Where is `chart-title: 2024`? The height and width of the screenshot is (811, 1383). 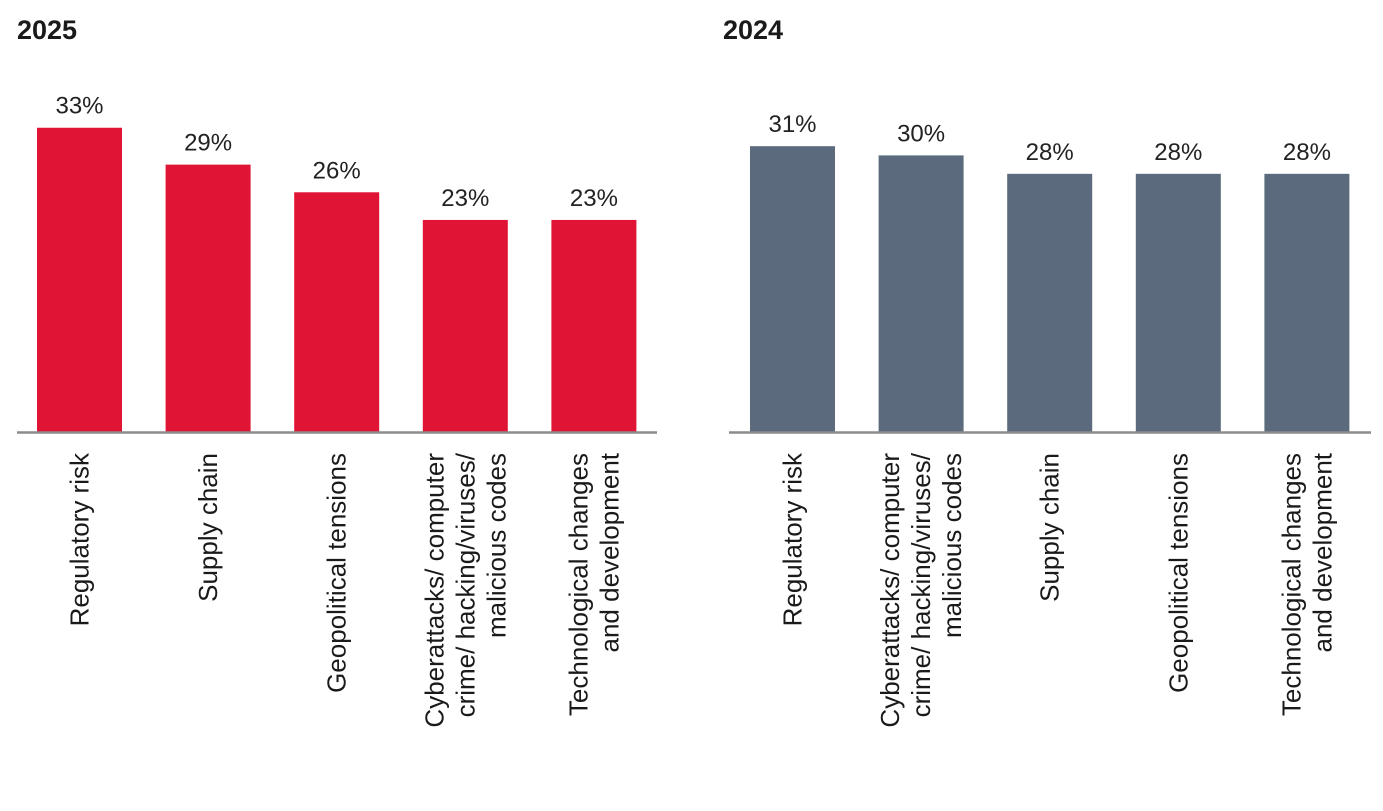
chart-title: 2024 is located at coordinates (753, 30).